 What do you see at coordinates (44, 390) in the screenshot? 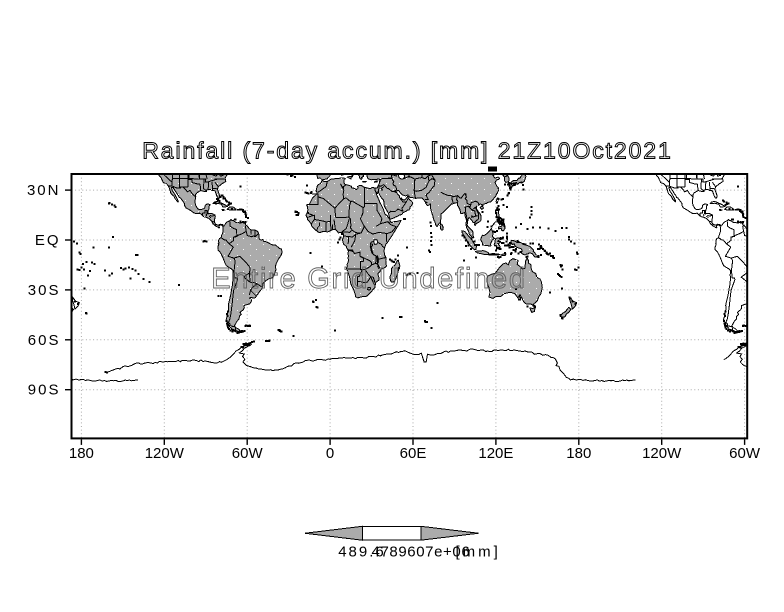
I see `svg-text: 90S` at bounding box center [44, 390].